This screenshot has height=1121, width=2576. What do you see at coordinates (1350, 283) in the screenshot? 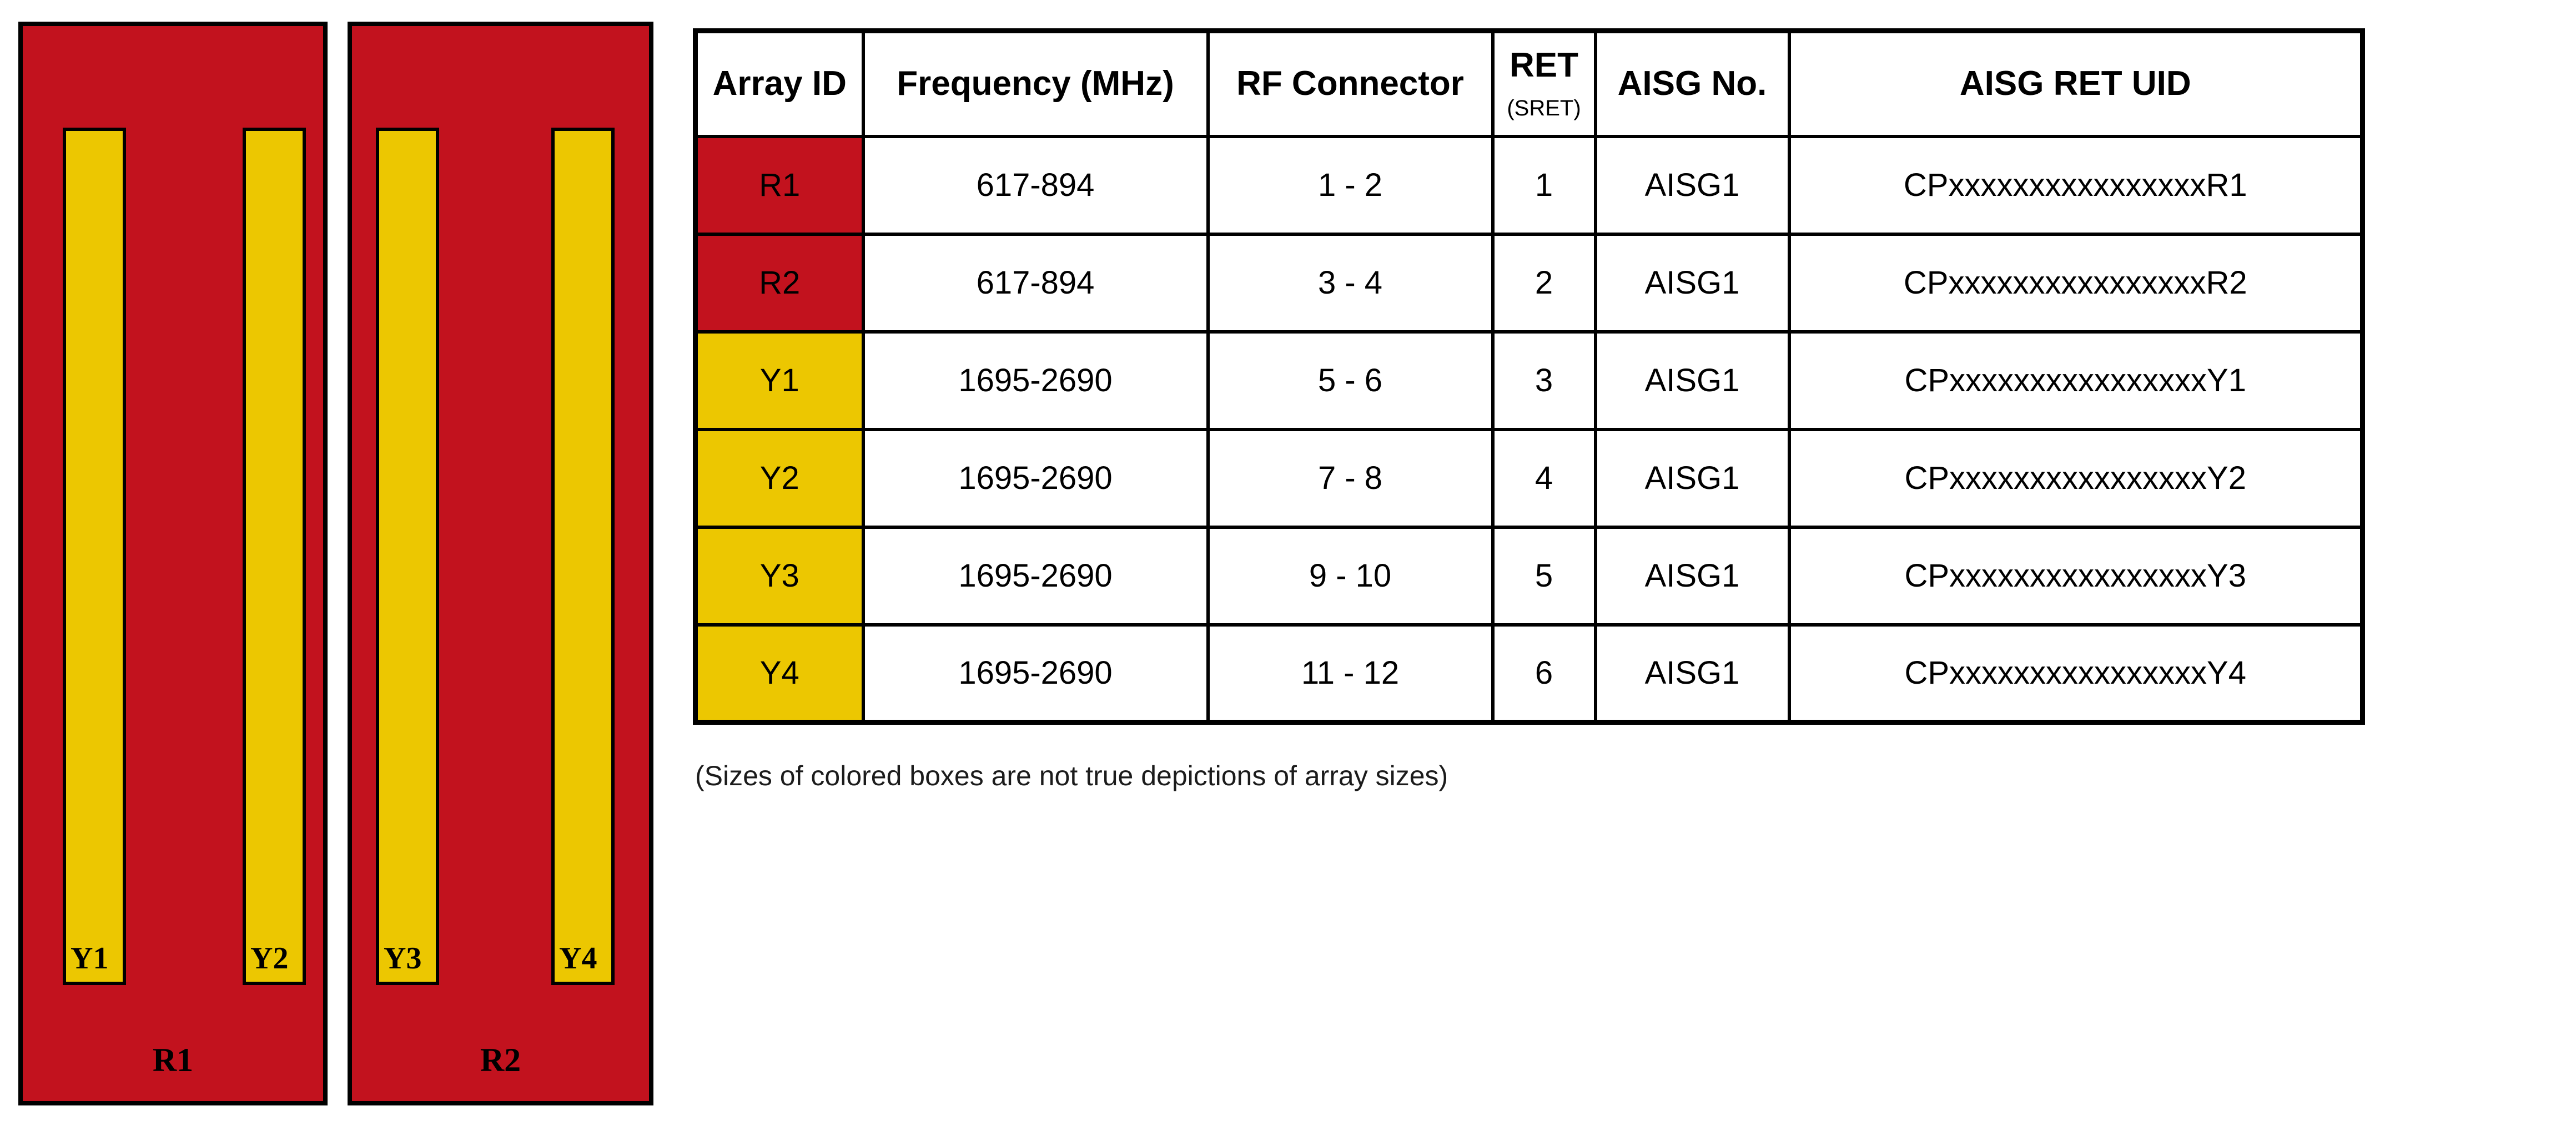
I see `cell-rf-connector: 3 - 4` at bounding box center [1350, 283].